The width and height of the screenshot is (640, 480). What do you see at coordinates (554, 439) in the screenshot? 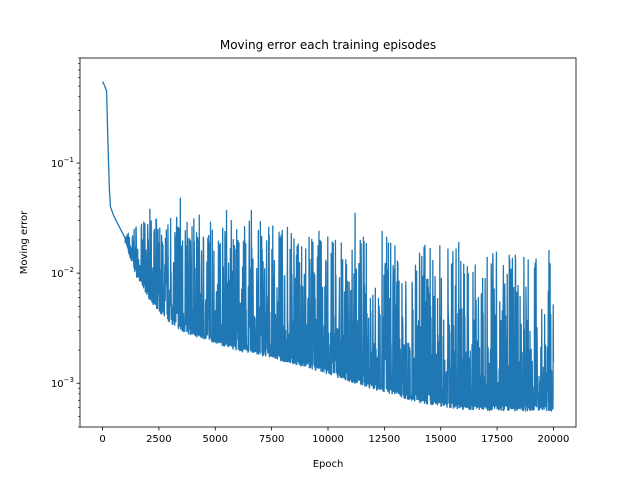
I see `x-tick-label: 20000` at bounding box center [554, 439].